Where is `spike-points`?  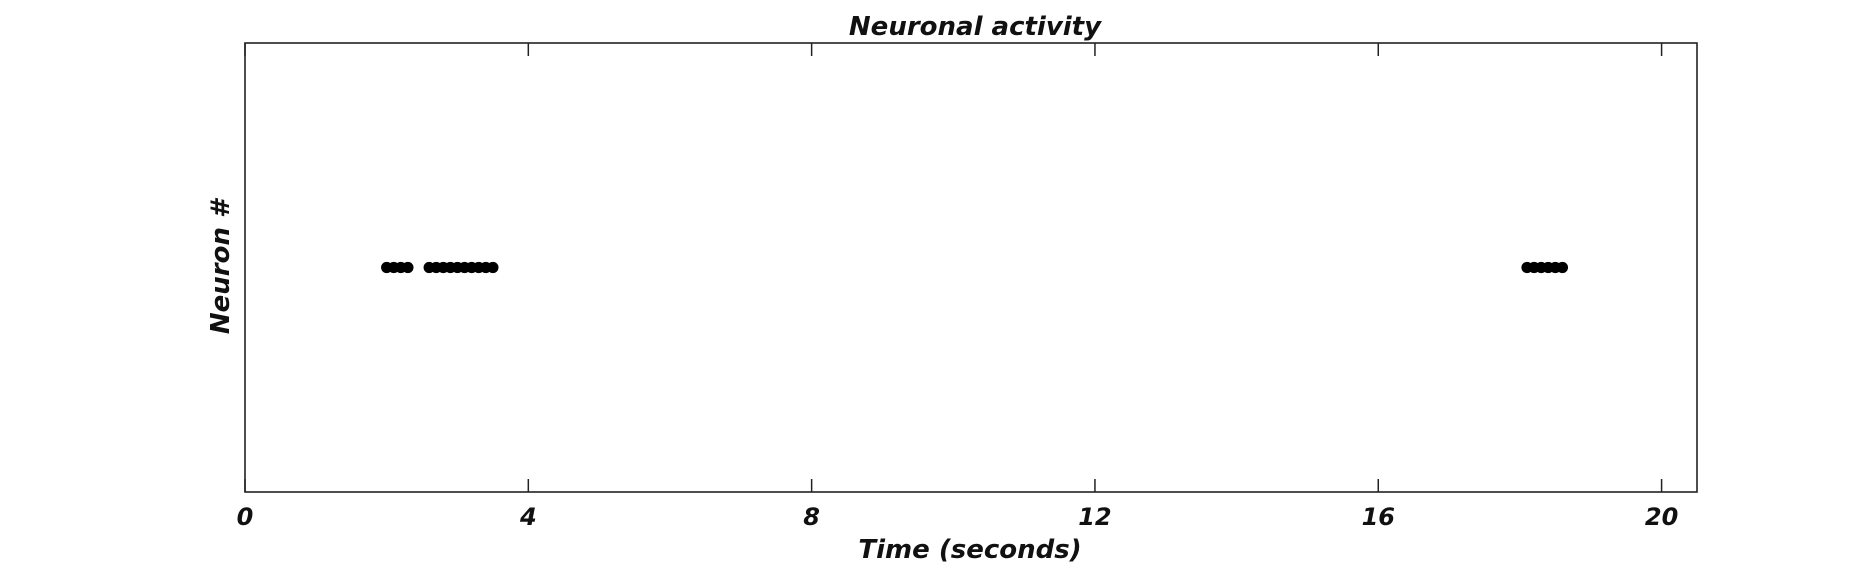 spike-points is located at coordinates (975, 267).